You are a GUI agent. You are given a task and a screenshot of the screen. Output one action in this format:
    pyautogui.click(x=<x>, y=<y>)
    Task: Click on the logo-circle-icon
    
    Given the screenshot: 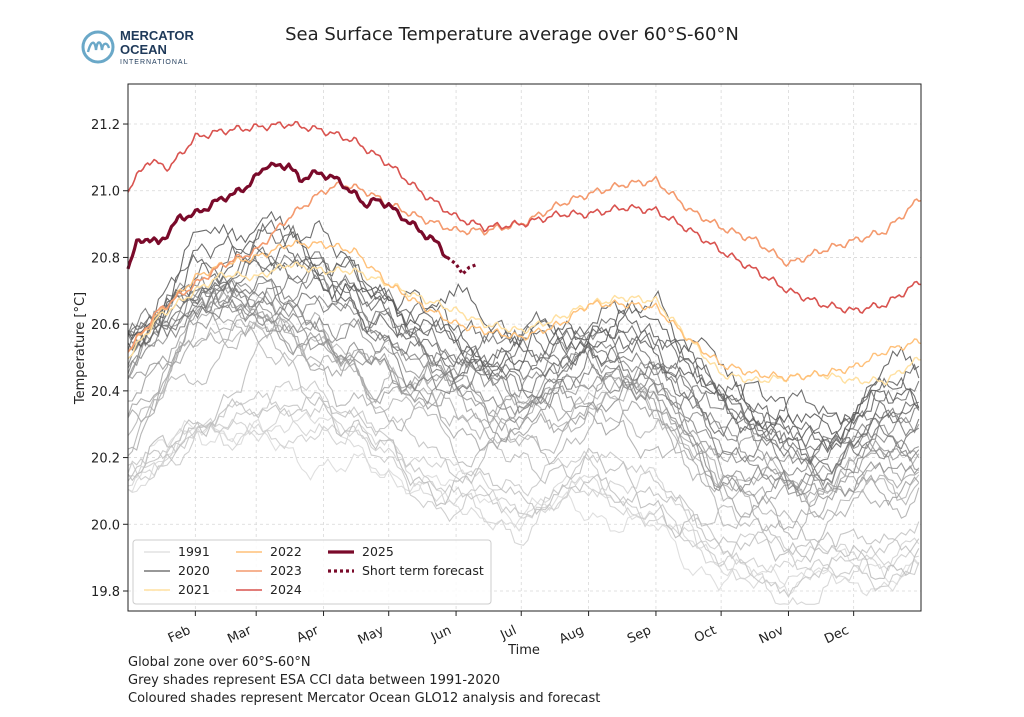 What is the action you would take?
    pyautogui.click(x=98, y=47)
    